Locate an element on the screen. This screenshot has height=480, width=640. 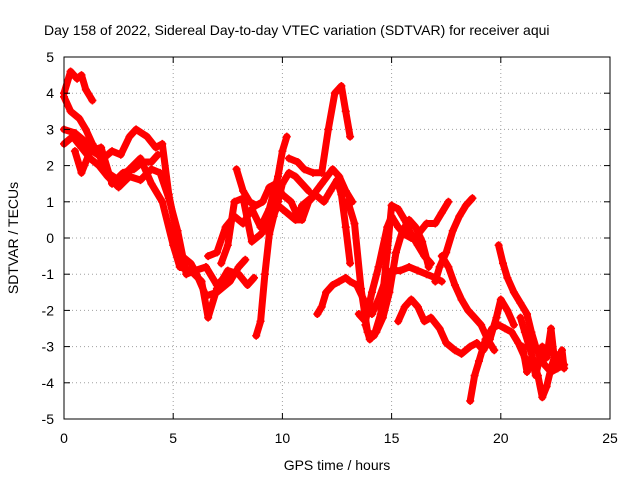
y-tick-label: -3 is located at coordinates (48, 347).